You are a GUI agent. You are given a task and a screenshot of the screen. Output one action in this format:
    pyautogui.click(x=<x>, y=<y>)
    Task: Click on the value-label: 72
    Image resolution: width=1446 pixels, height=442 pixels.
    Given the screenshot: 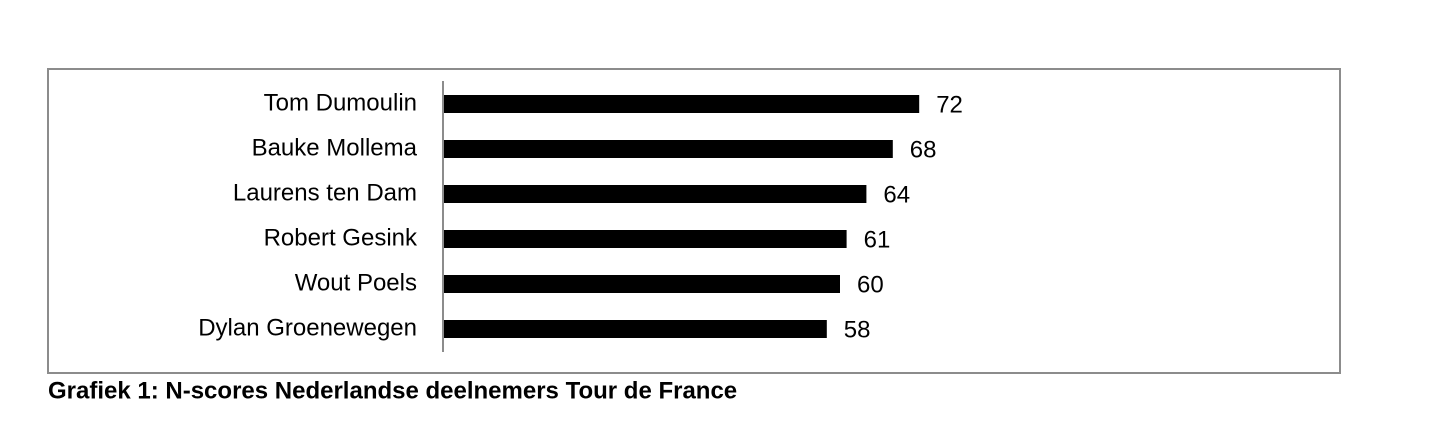 What is the action you would take?
    pyautogui.click(x=949, y=104)
    